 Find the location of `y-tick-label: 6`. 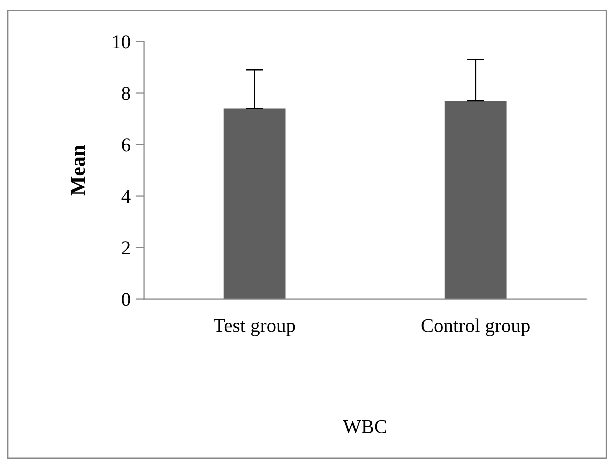

y-tick-label: 6 is located at coordinates (126, 145).